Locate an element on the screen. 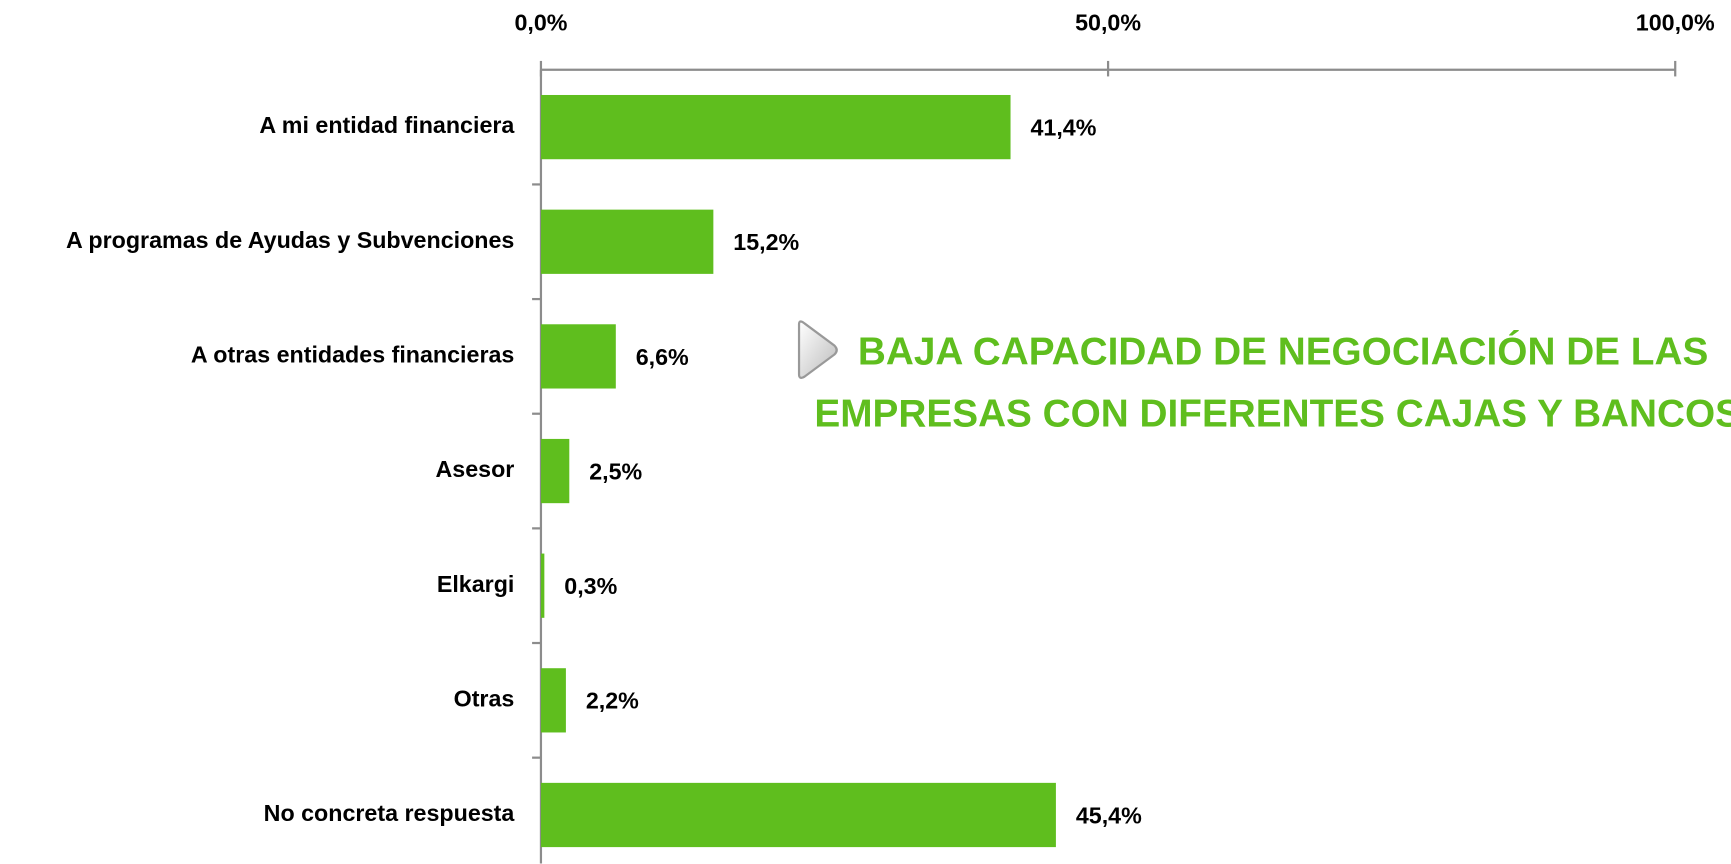 The width and height of the screenshot is (1731, 864). y-tick-label: Elkargi is located at coordinates (476, 584).